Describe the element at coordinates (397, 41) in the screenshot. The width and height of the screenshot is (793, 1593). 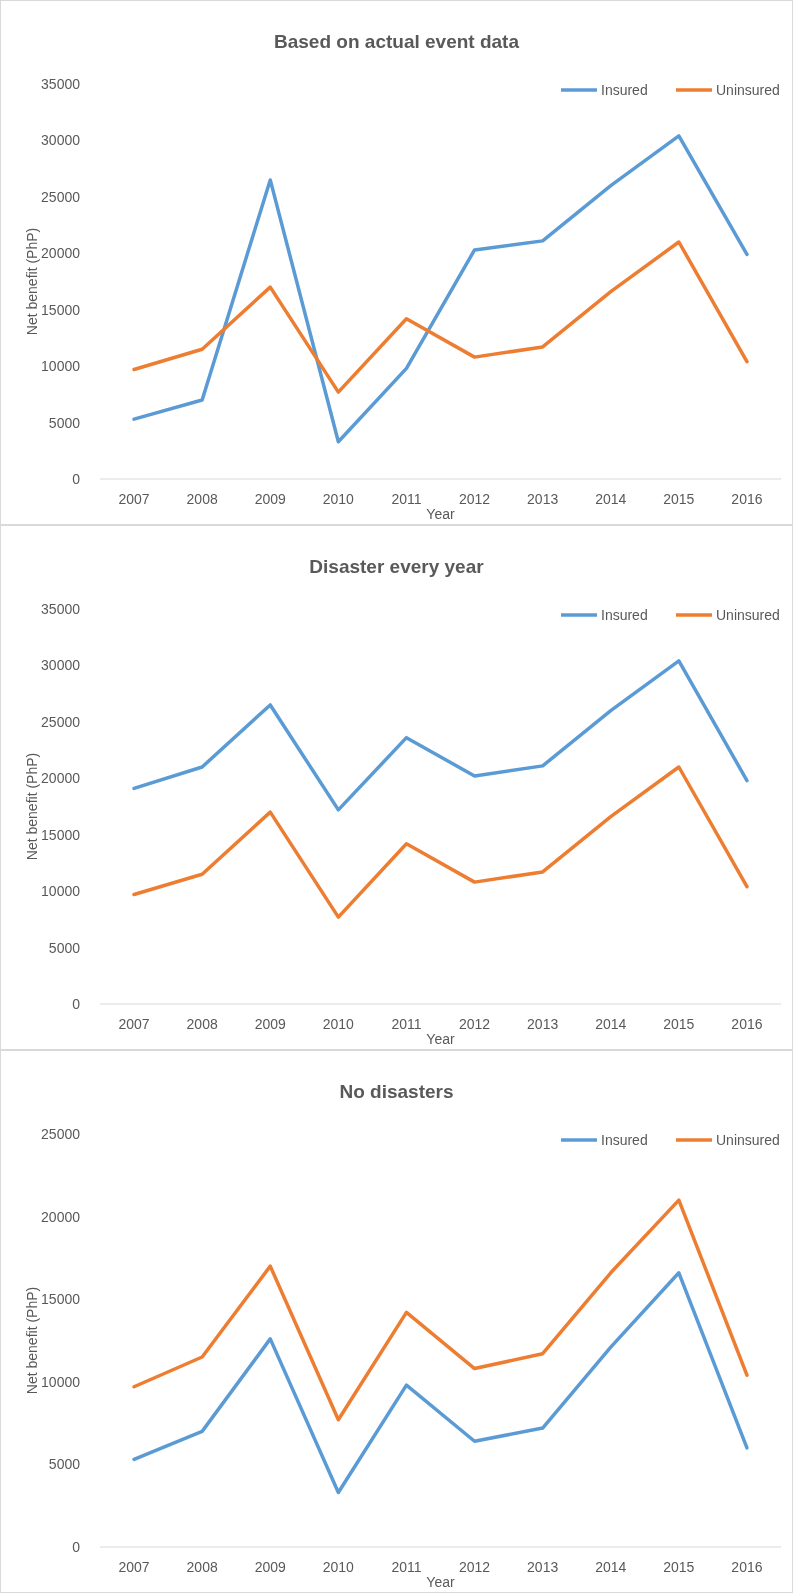
I see `chart-title: Based on actual event data` at that location.